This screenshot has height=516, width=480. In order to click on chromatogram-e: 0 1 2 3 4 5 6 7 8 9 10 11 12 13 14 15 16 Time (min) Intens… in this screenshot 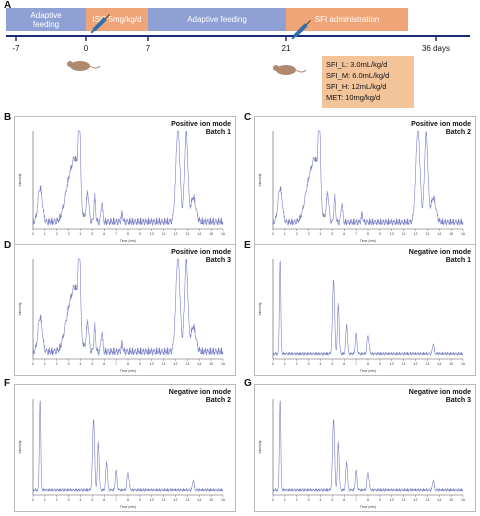, I will do `click(365, 310)`.